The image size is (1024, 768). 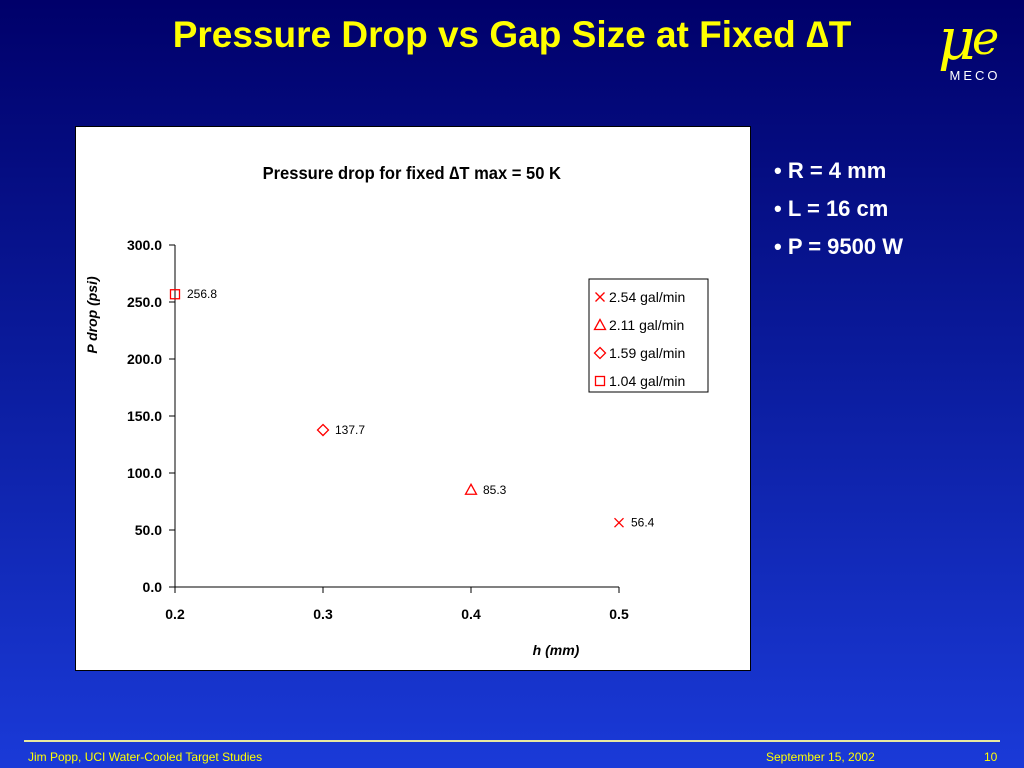 What do you see at coordinates (144, 416) in the screenshot?
I see `y-tick-label: 150.0` at bounding box center [144, 416].